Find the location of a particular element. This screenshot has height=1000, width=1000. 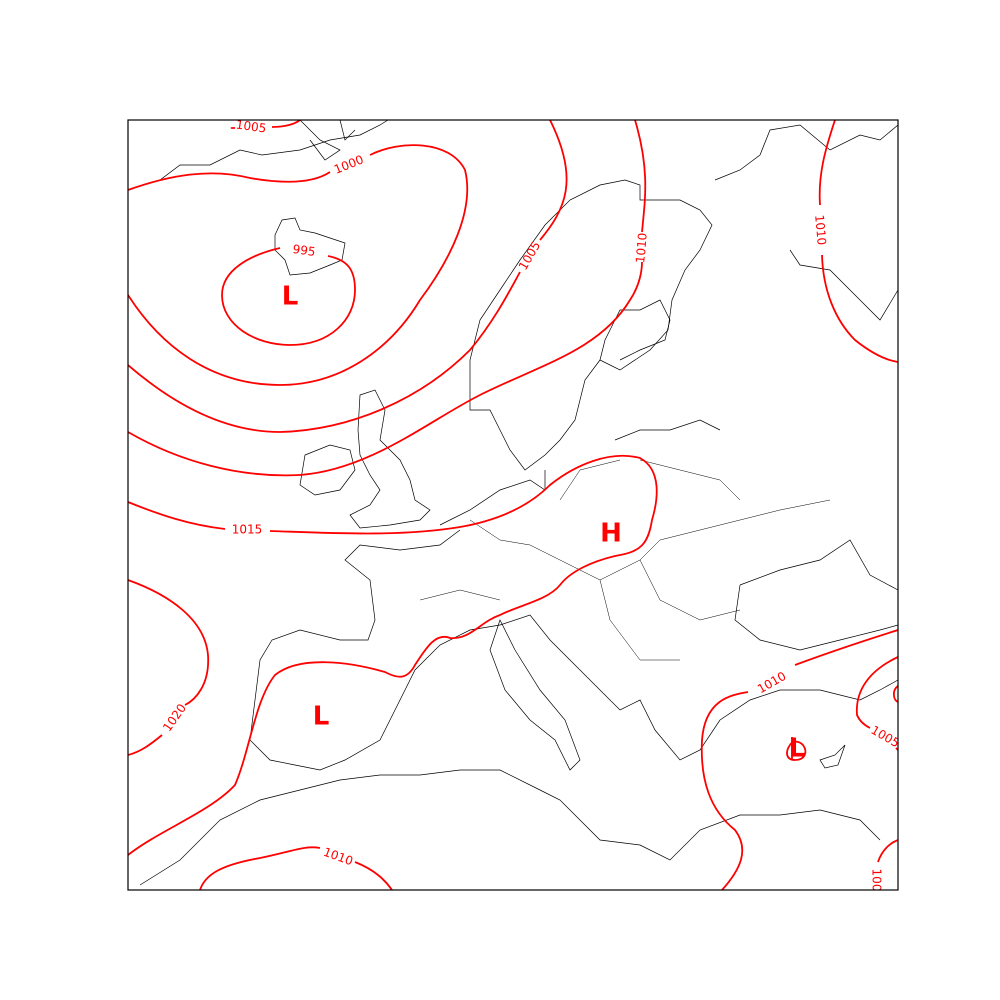

isobar-label-1010-turkey: 1010 is located at coordinates (771, 682).